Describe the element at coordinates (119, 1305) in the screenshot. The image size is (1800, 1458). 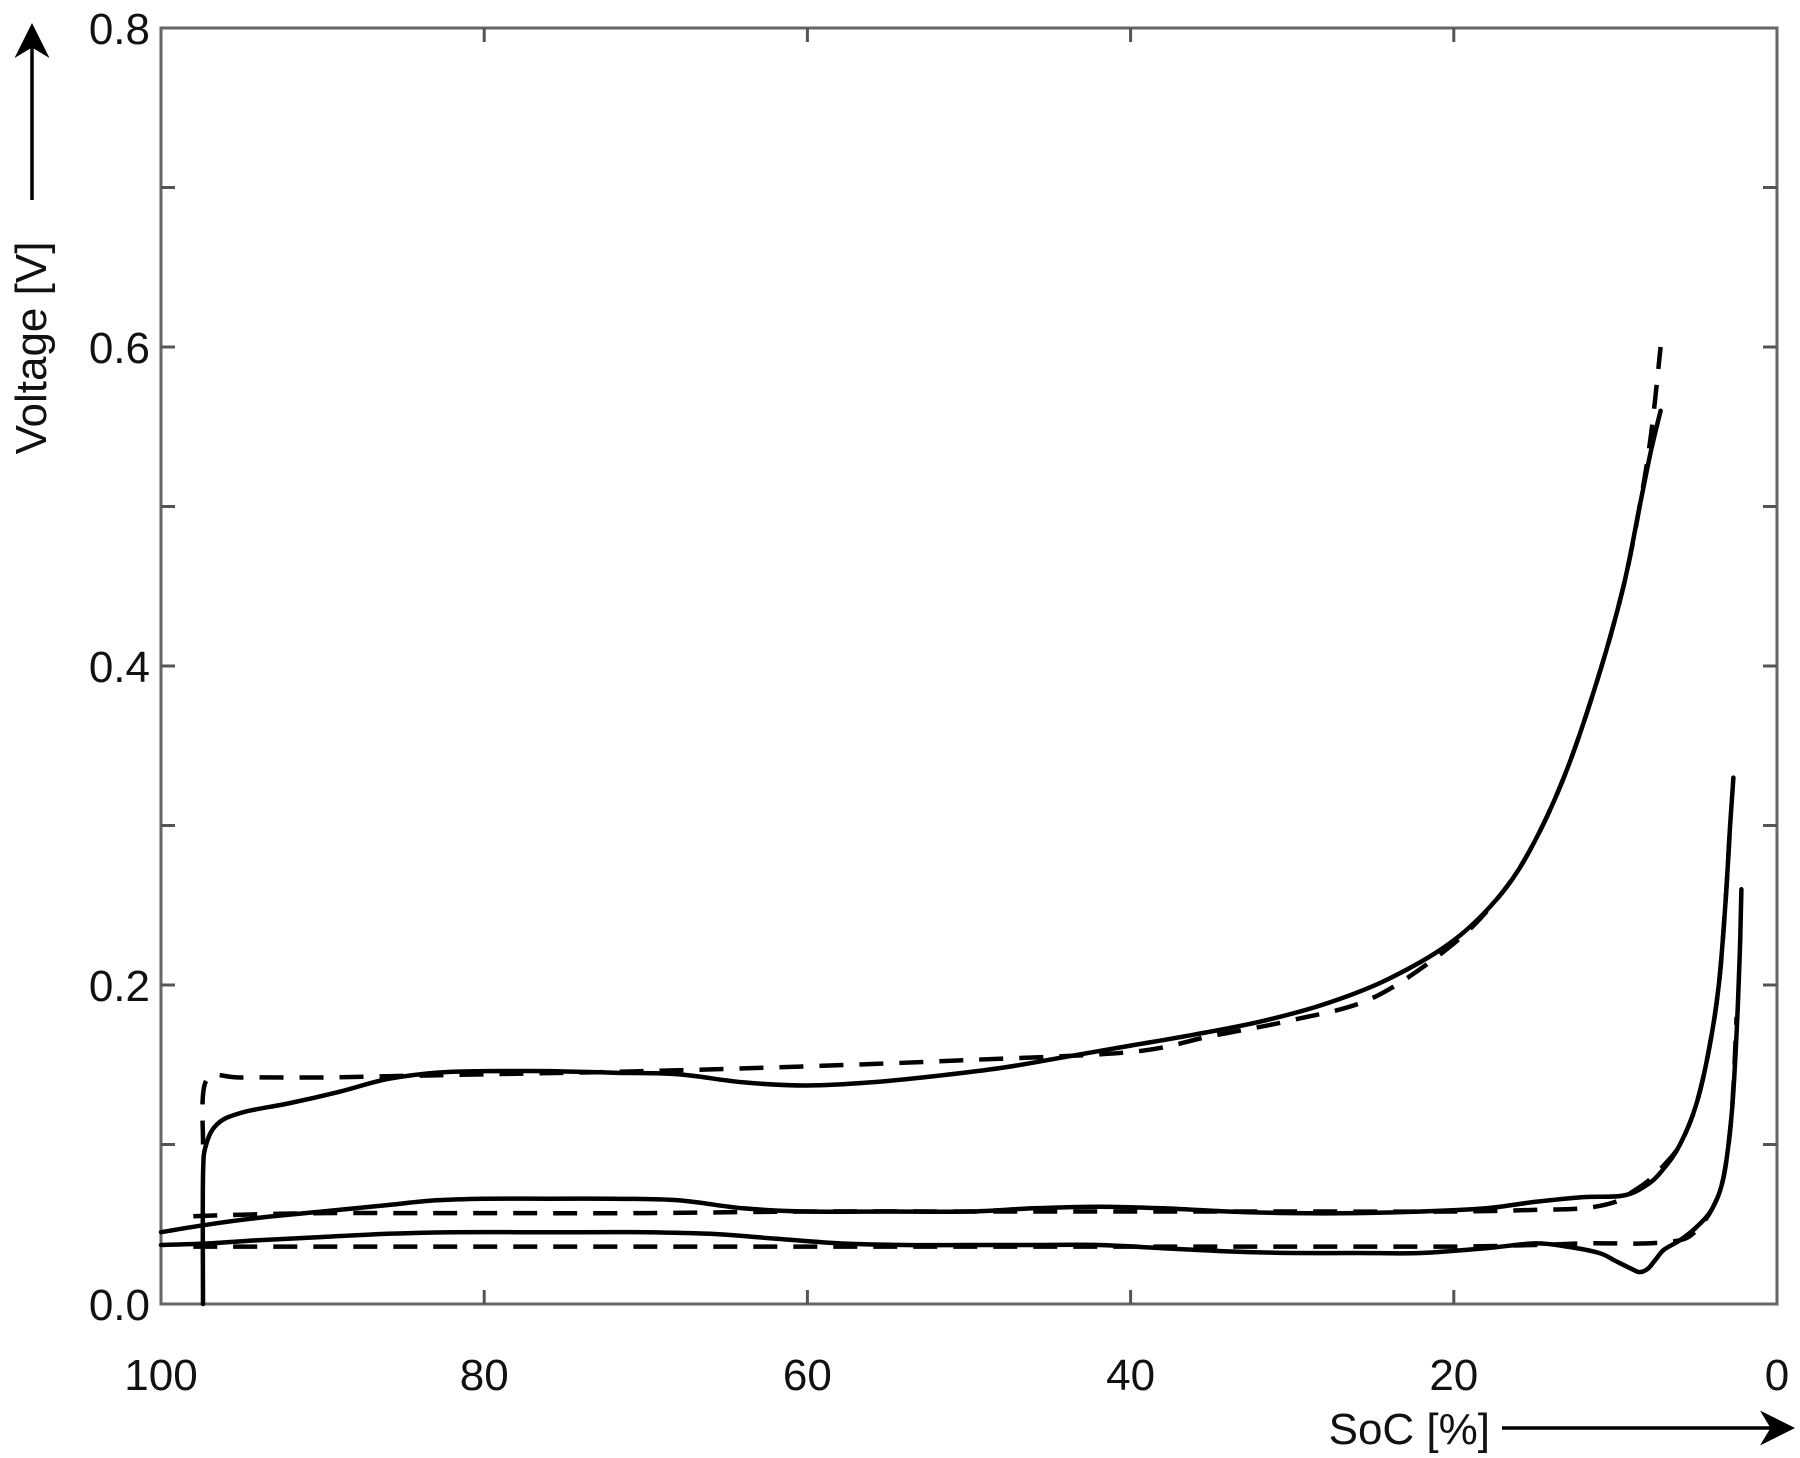
I see `y-tick-label: 0.0` at that location.